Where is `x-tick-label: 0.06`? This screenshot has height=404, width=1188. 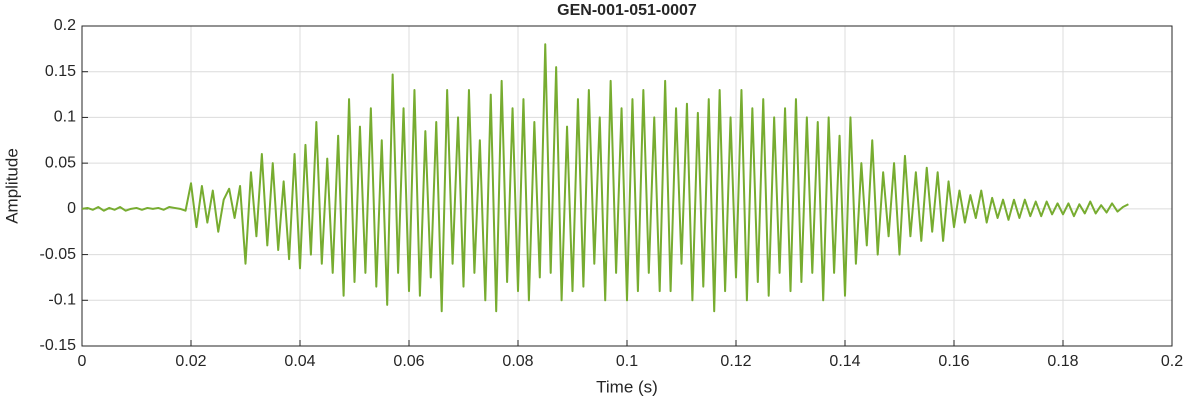 x-tick-label: 0.06 is located at coordinates (408, 361).